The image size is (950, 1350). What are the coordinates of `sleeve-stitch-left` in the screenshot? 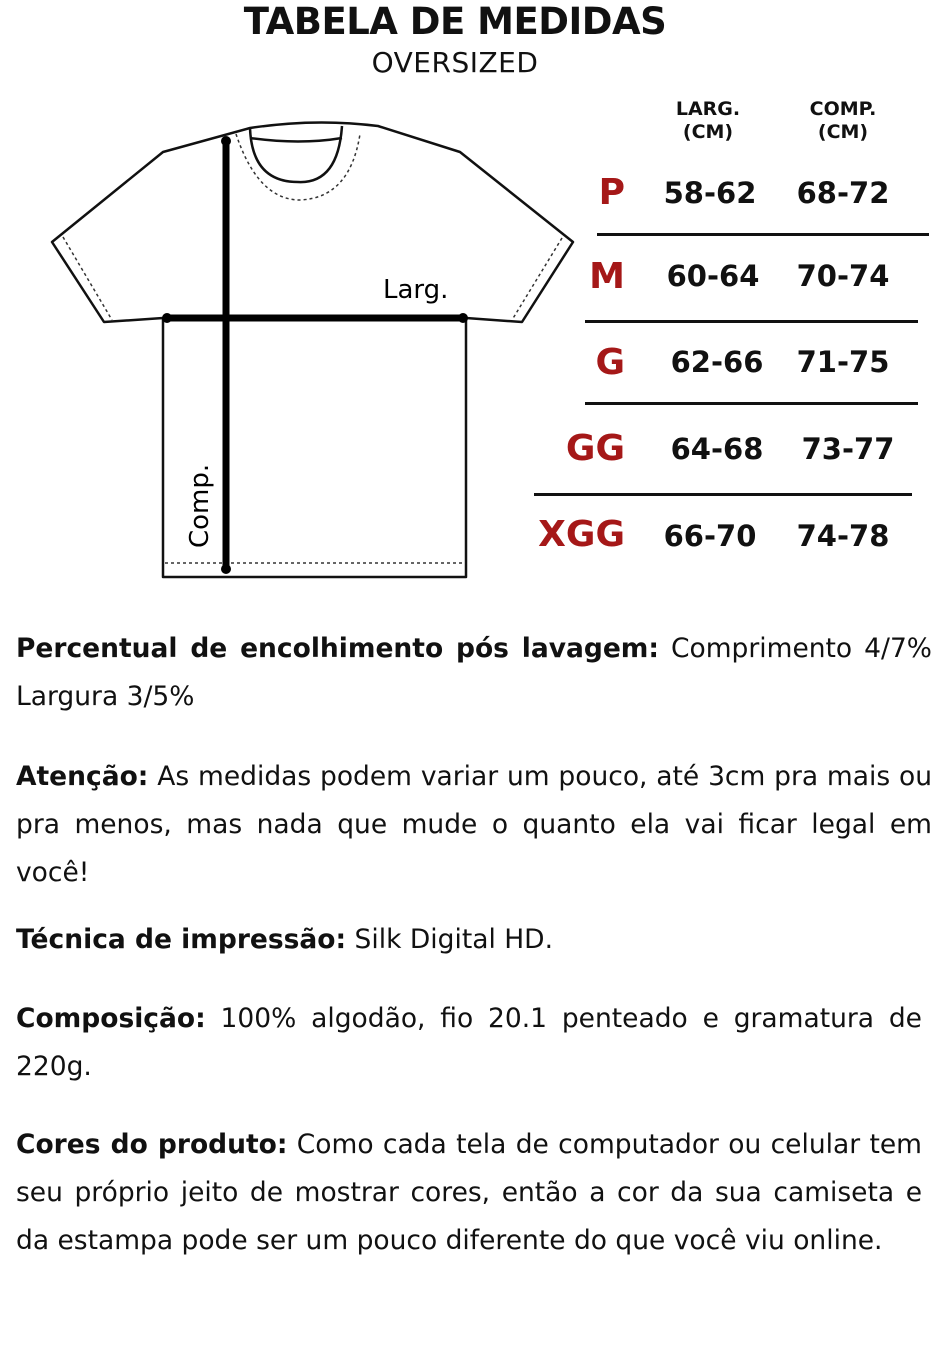 It's located at (87, 278).